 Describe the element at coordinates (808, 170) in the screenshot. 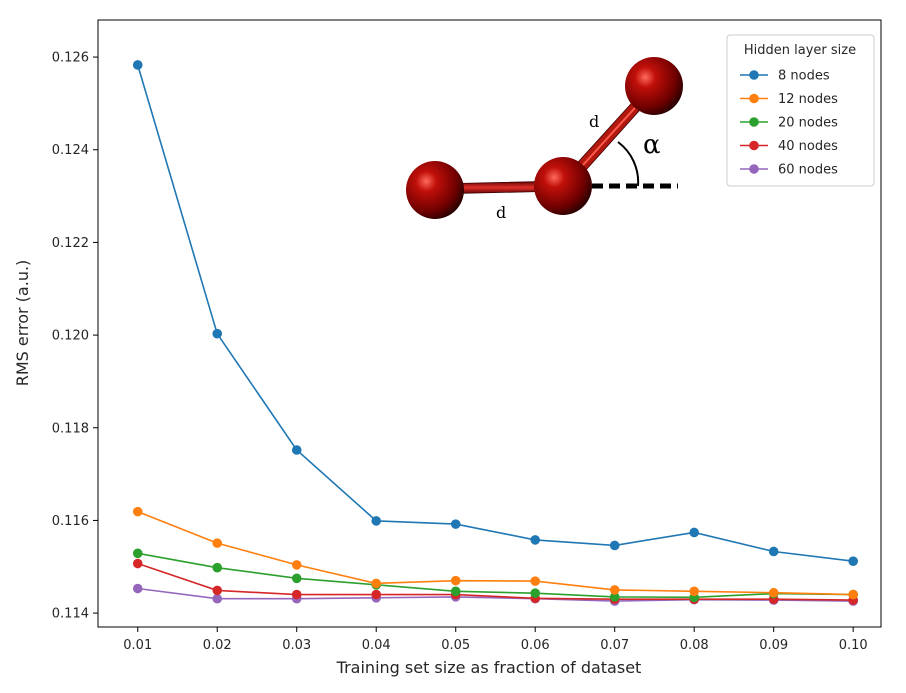

I see `legend-label: 60 nodes` at that location.